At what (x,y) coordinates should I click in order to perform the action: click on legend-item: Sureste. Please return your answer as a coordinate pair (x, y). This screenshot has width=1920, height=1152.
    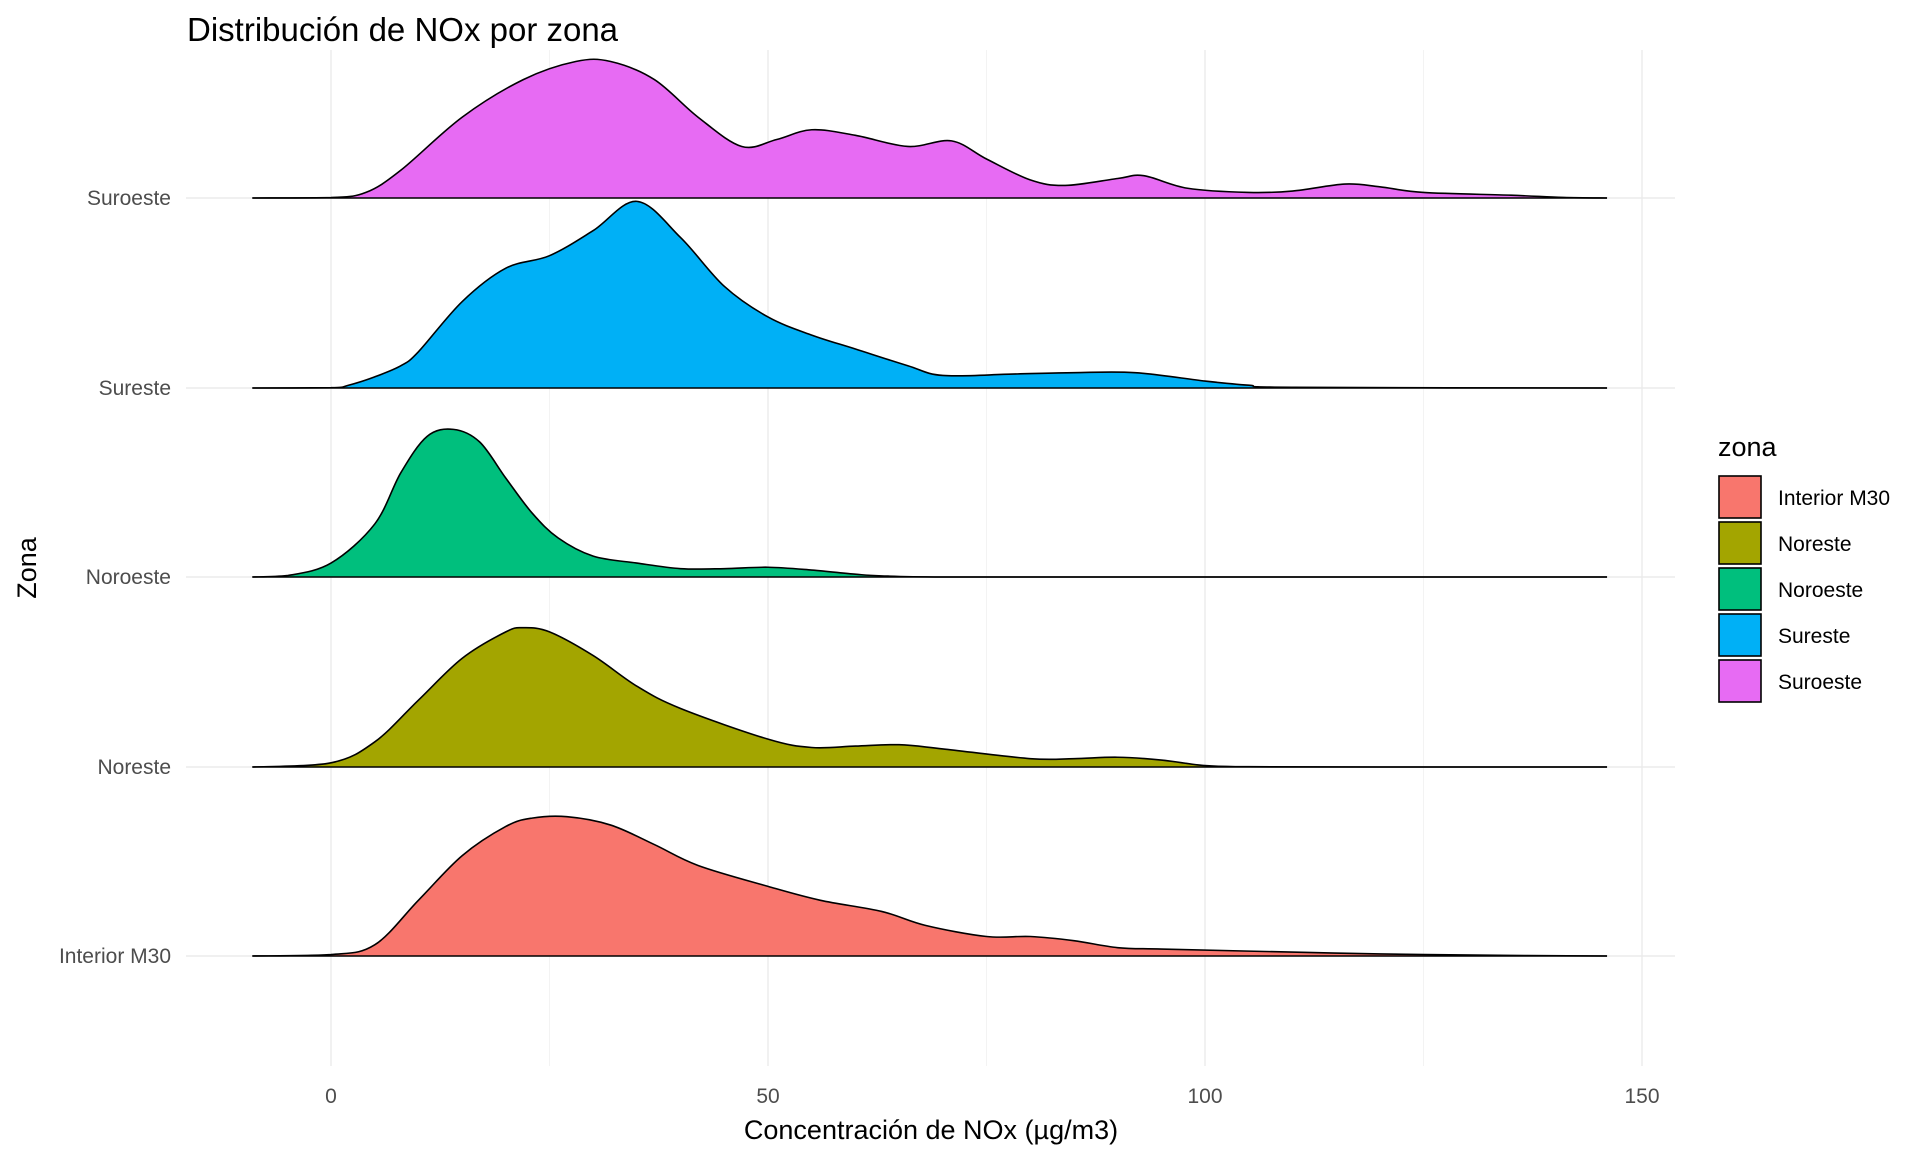
    Looking at the image, I should click on (1784, 635).